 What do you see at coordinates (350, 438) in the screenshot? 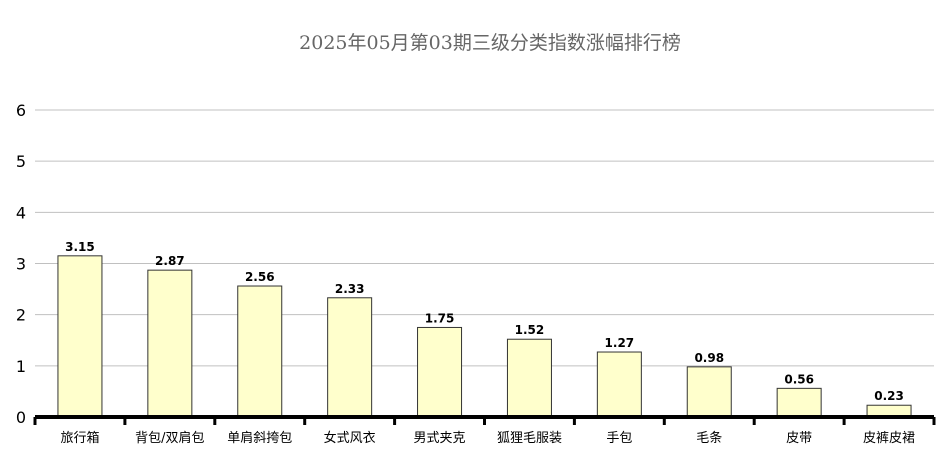
I see `x-tick-label: 女式风衣` at bounding box center [350, 438].